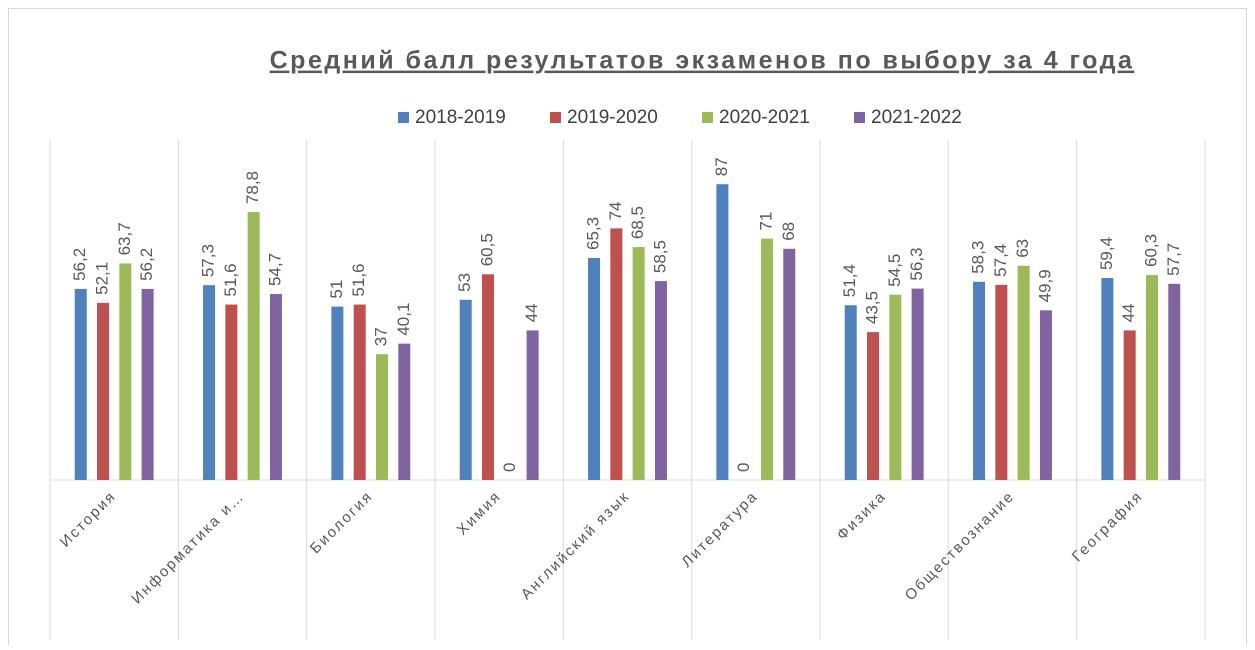 The height and width of the screenshot is (650, 1255). I want to click on data-label: 56,3, so click(916, 263).